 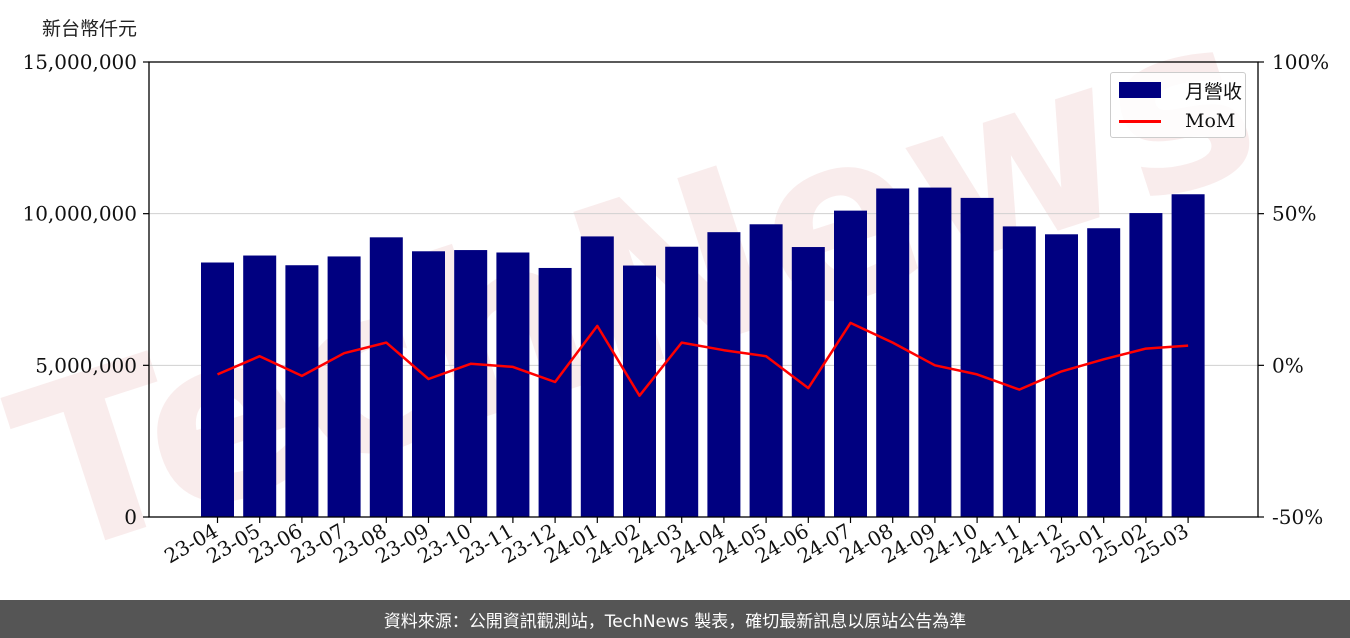 I want to click on right-tick-label-3: 100%, so click(x=1300, y=62).